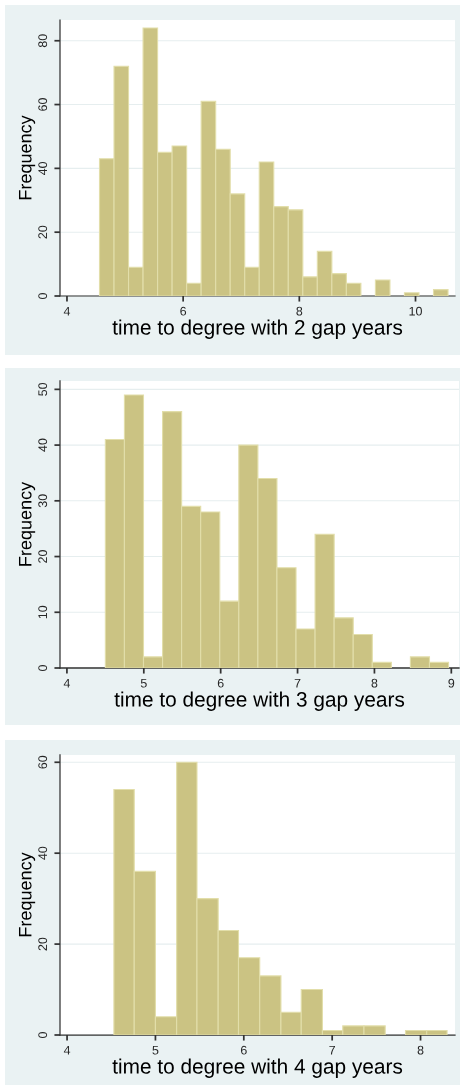 The height and width of the screenshot is (1091, 461). What do you see at coordinates (43, 612) in the screenshot?
I see `y-tick-label: 10` at bounding box center [43, 612].